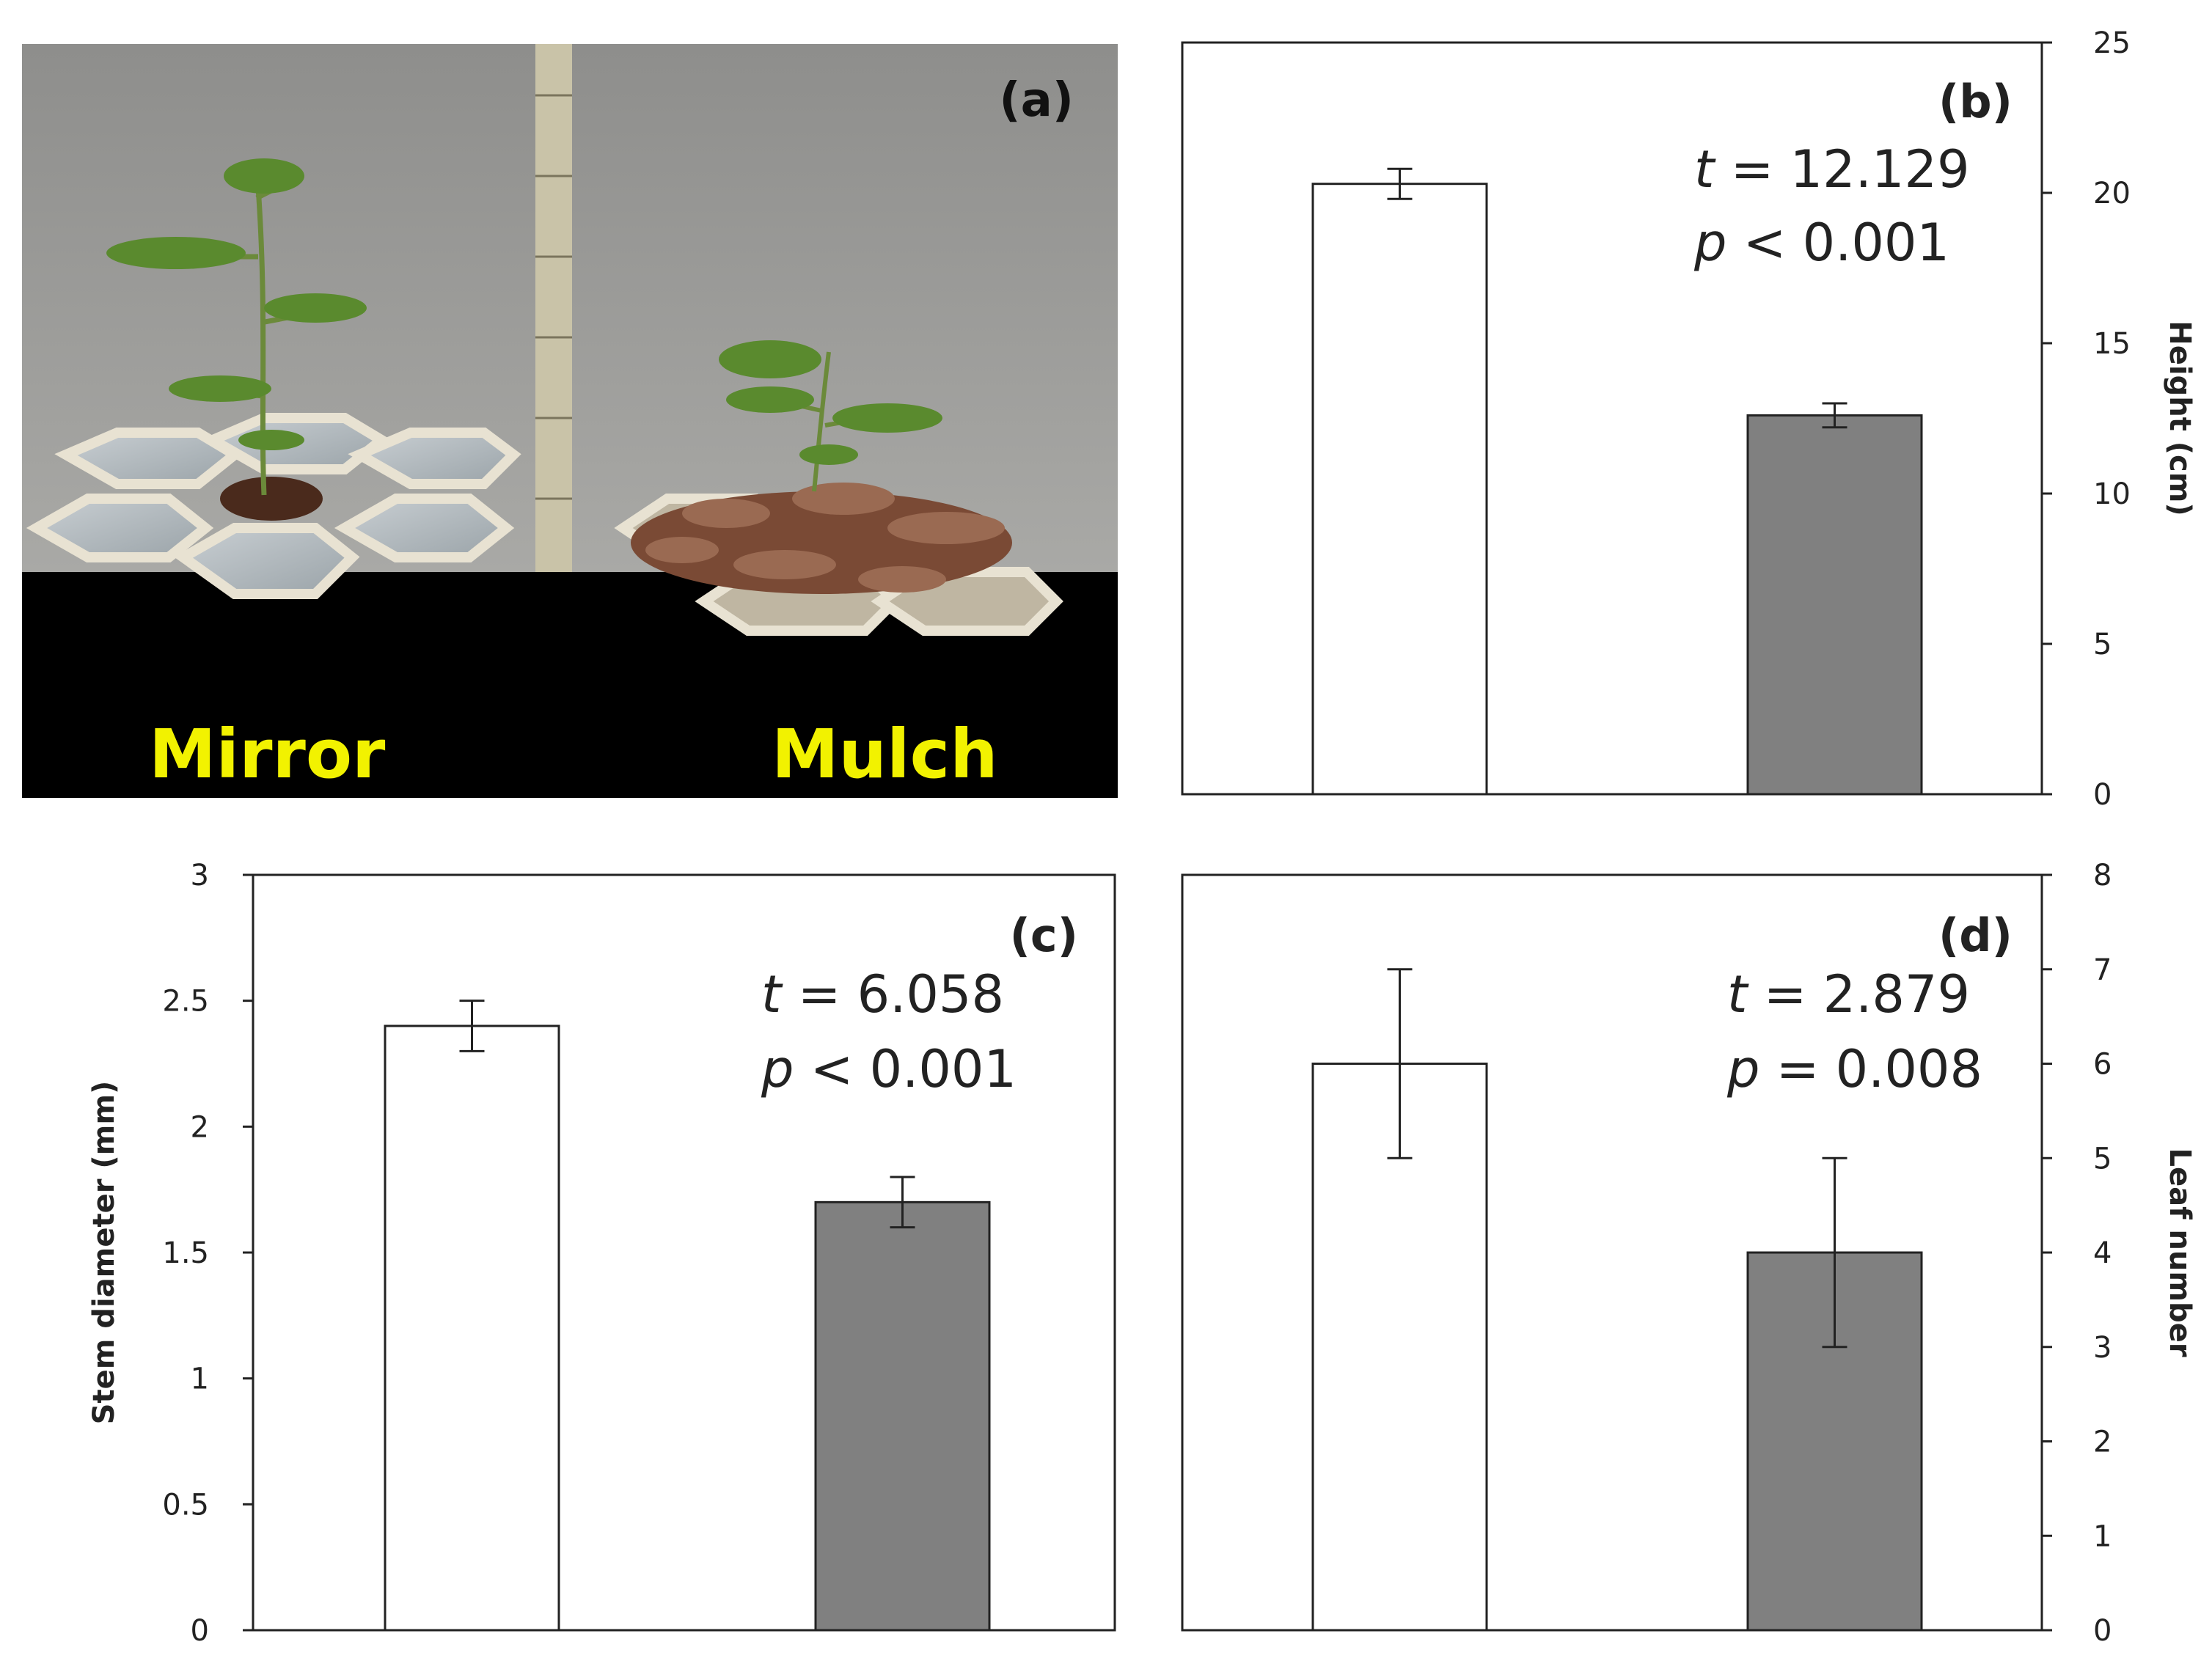  I want to click on y-tick-label-c: 0, so click(200, 1631).